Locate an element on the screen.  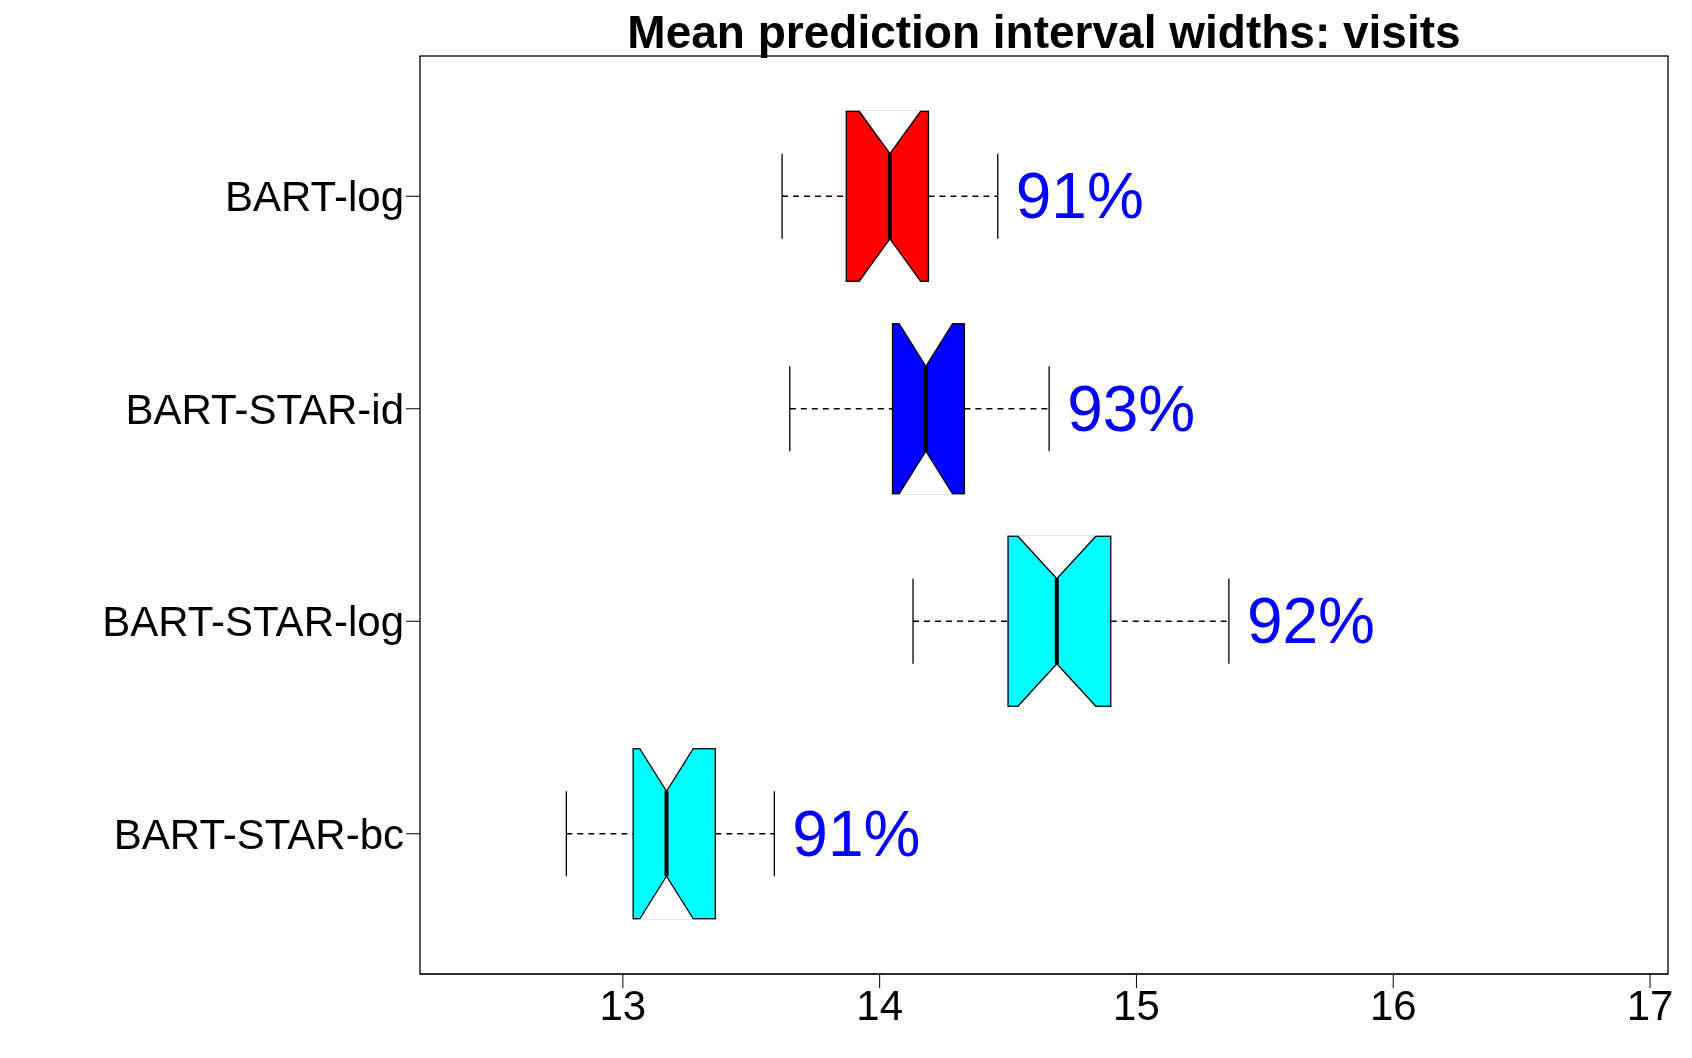
x-tick-label: 16 is located at coordinates (1393, 1005).